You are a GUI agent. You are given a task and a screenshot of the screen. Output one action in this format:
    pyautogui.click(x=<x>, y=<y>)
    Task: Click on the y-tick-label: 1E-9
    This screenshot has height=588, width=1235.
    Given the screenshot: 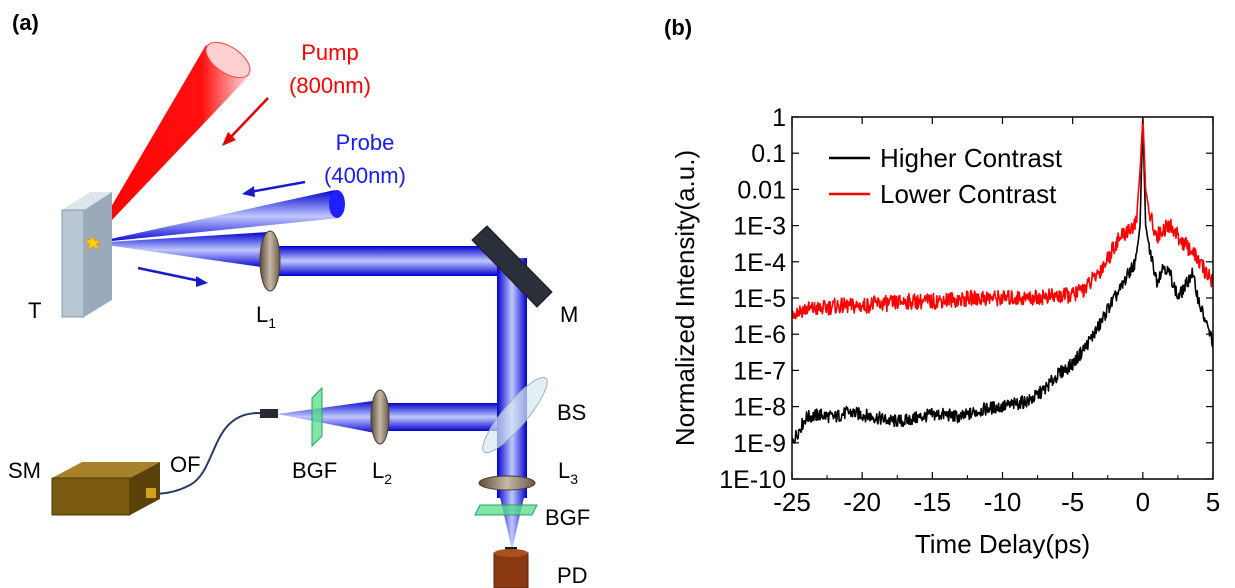 What is the action you would take?
    pyautogui.click(x=759, y=444)
    